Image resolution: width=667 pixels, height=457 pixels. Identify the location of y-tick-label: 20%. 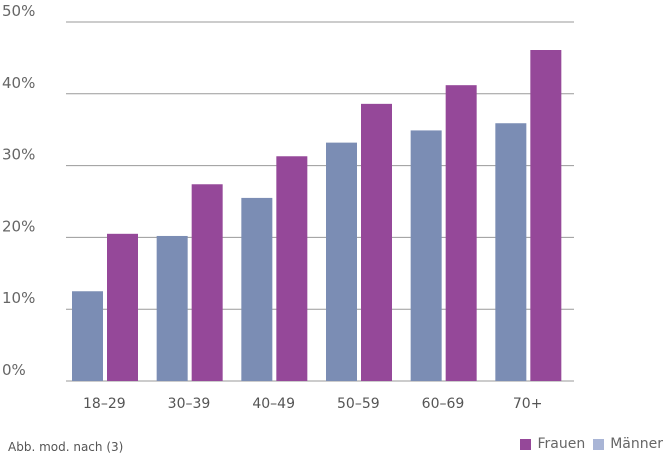
(18, 226).